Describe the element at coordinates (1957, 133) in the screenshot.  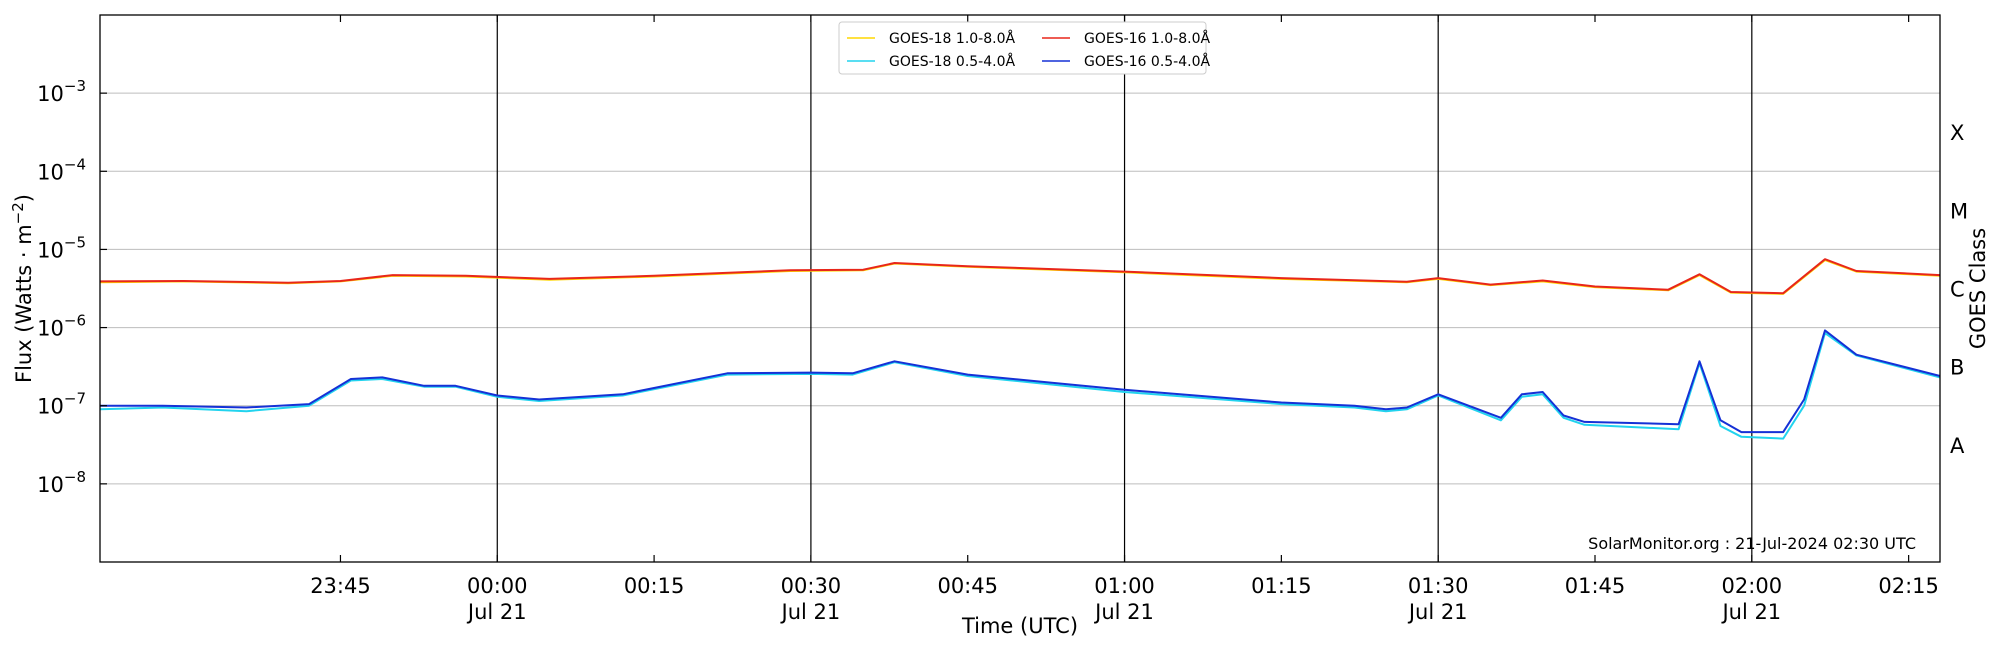
I see `goes-class-label: X` at that location.